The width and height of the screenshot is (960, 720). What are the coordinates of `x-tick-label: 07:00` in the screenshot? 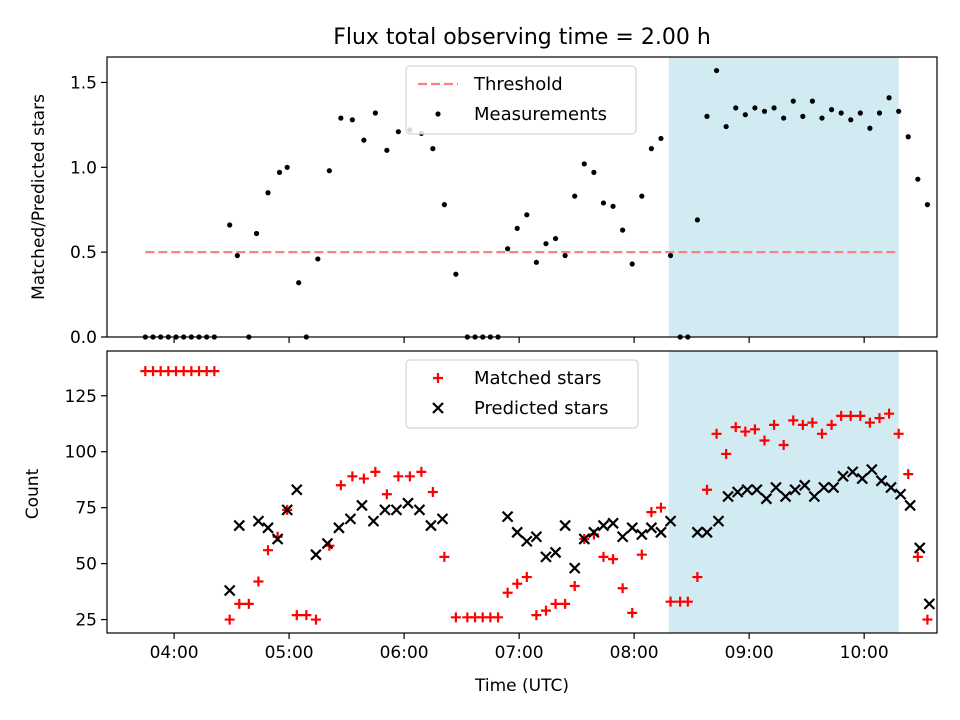 It's located at (519, 653).